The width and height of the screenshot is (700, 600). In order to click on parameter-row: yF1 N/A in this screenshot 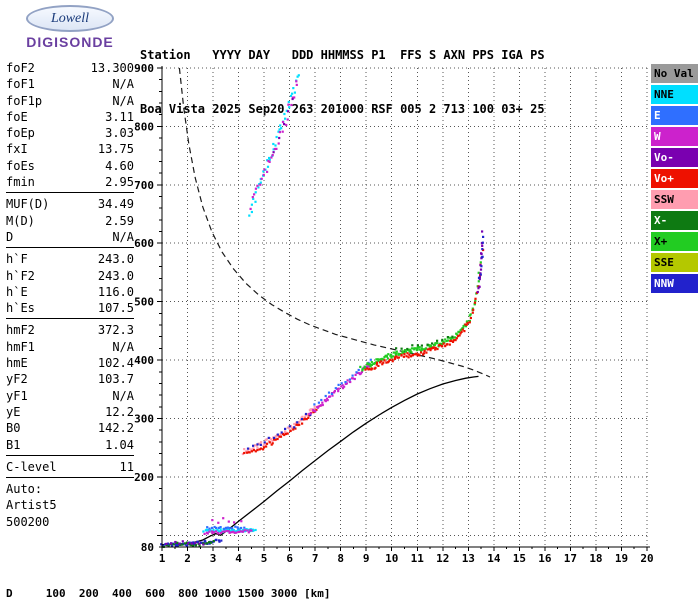, I will do `click(70, 396)`.